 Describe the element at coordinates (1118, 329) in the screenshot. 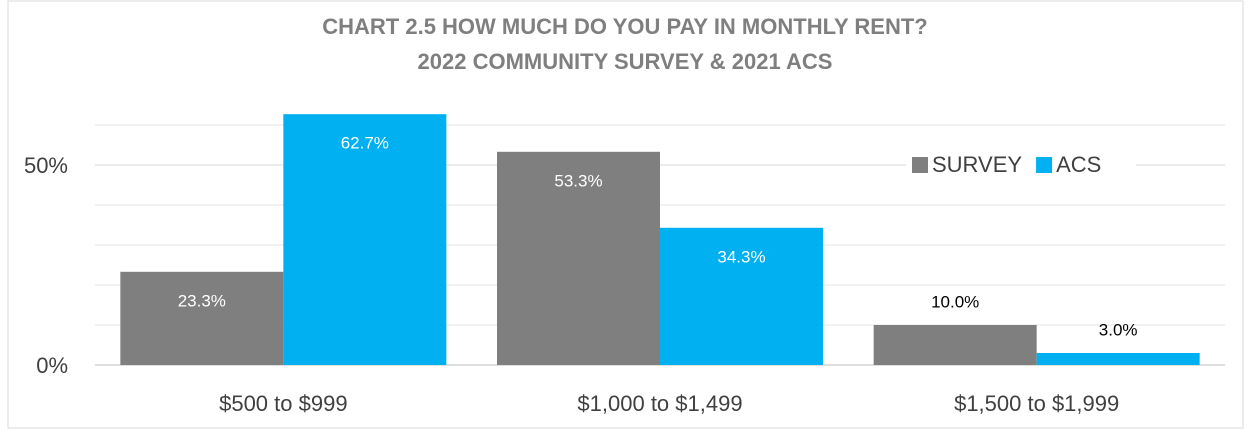

I see `value-label: 3.0%` at that location.